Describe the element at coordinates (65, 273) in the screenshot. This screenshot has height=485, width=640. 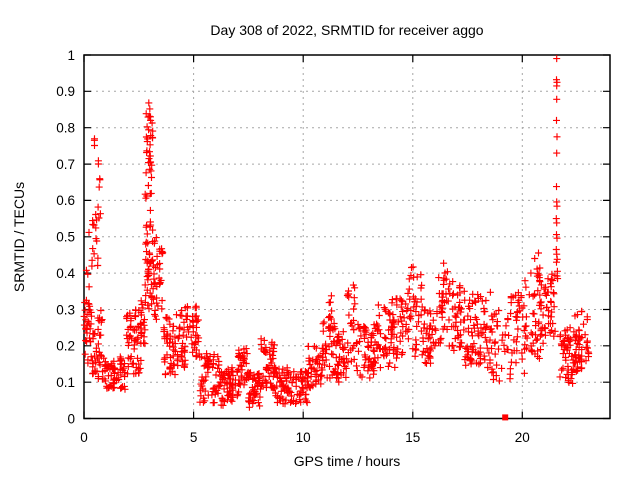
I see `y-tick-label: 0.4` at that location.